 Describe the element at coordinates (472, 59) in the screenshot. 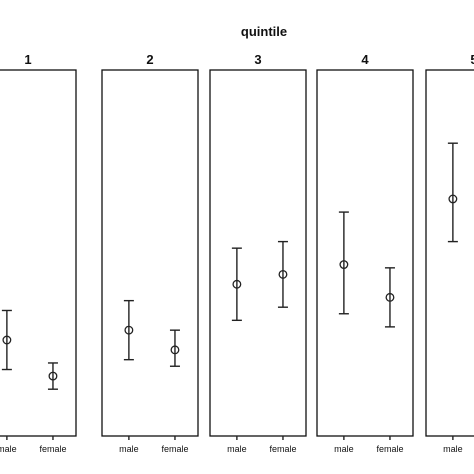

I see `facet-label: 5` at that location.